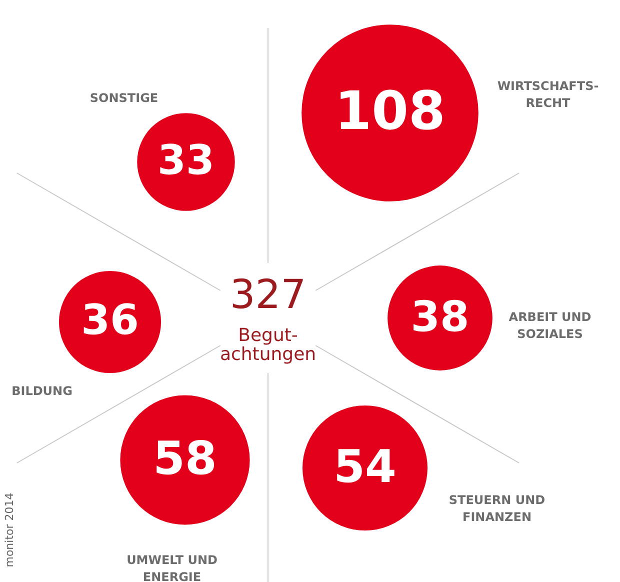 The width and height of the screenshot is (620, 582). Describe the element at coordinates (186, 160) in the screenshot. I see `data-label: 33` at that location.